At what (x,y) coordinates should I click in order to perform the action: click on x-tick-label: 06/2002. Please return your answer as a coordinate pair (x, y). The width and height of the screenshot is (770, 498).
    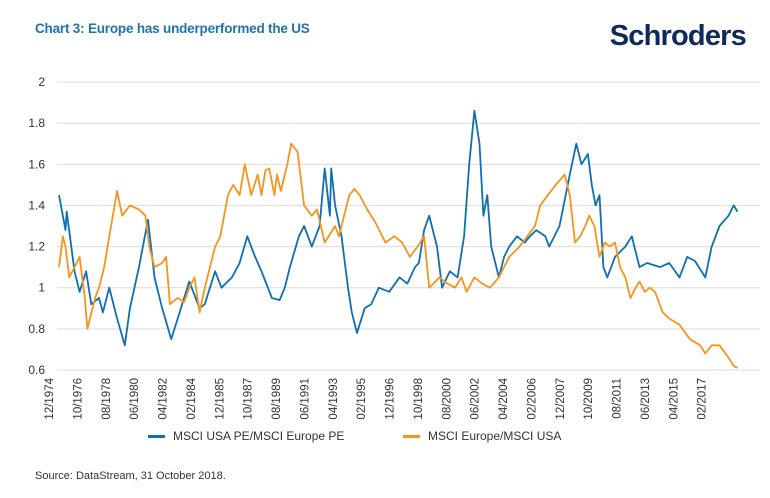
    Looking at the image, I should click on (476, 399).